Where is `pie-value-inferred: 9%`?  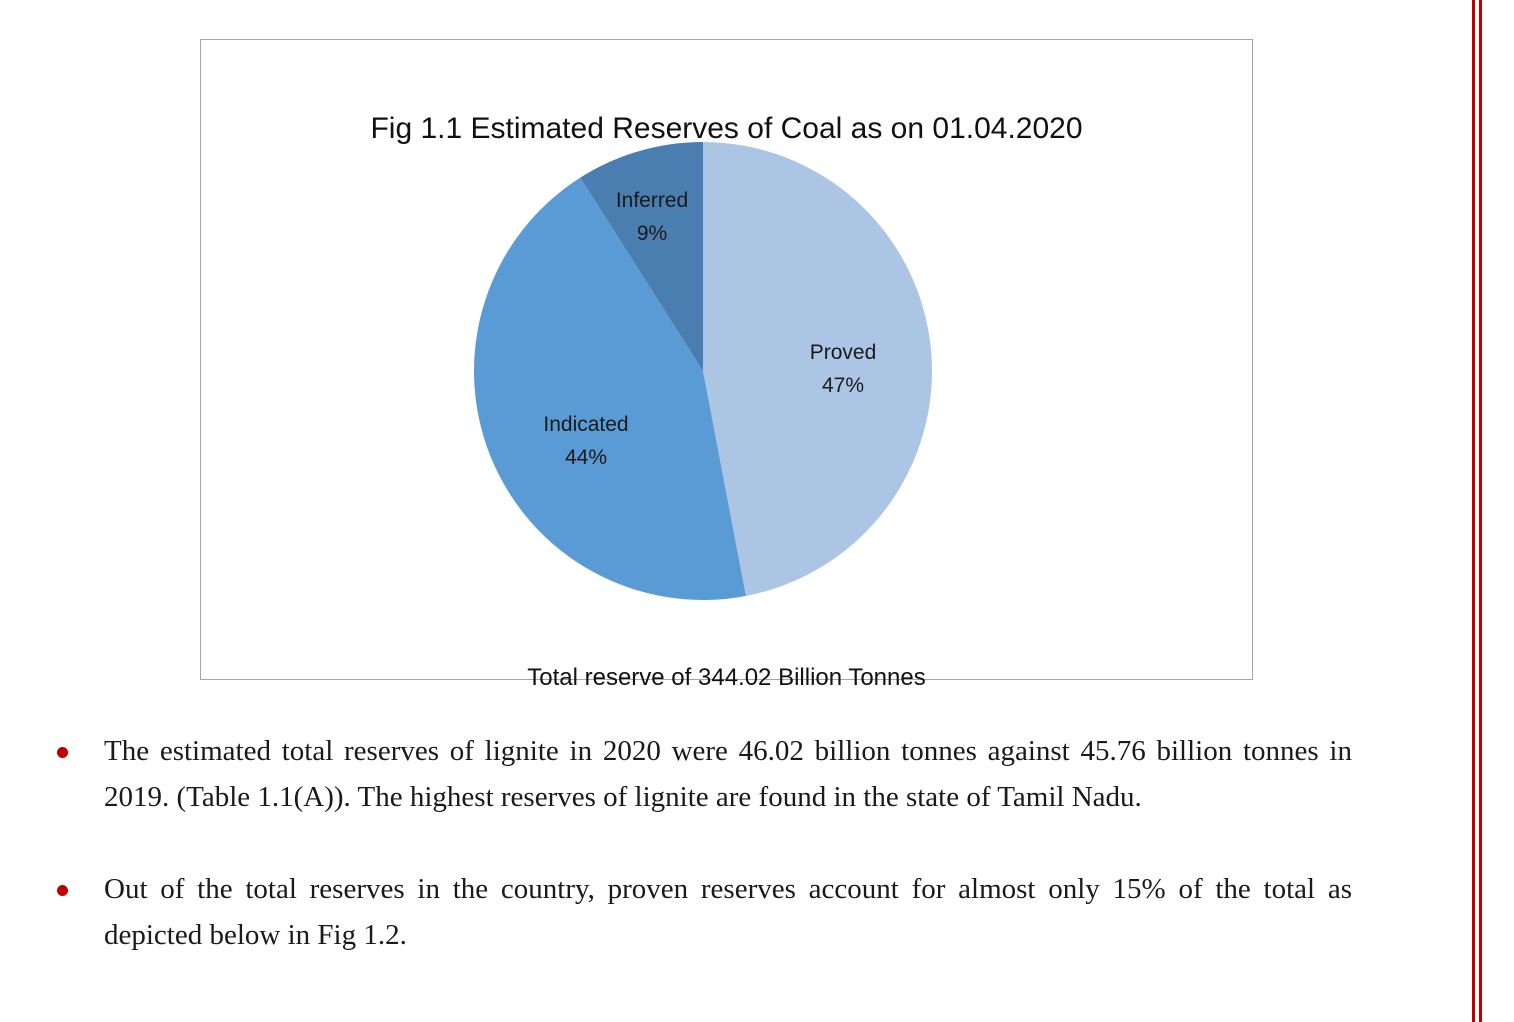
pie-value-inferred: 9% is located at coordinates (652, 233).